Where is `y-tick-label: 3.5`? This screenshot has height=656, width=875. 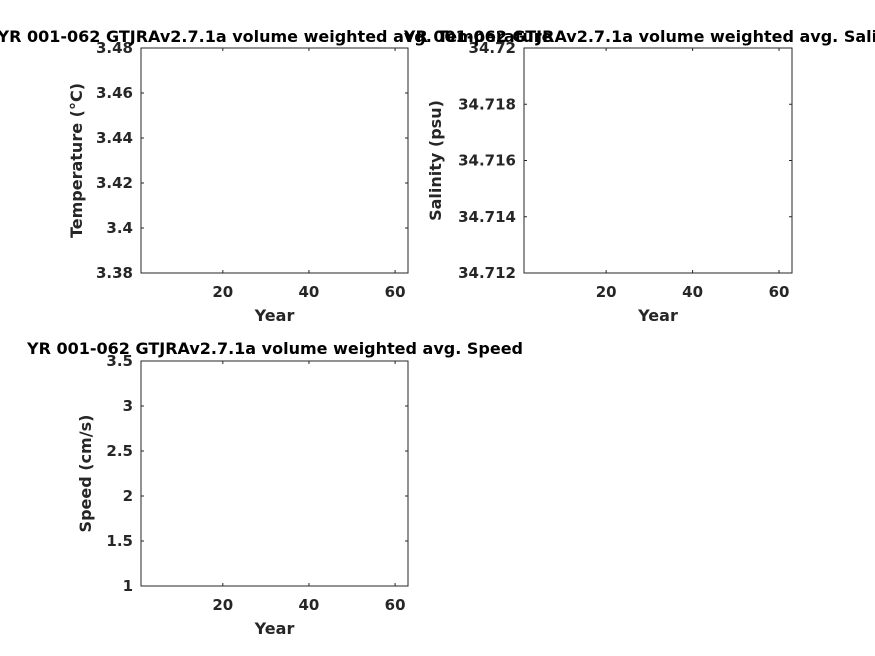
y-tick-label: 3.5 is located at coordinates (119, 361).